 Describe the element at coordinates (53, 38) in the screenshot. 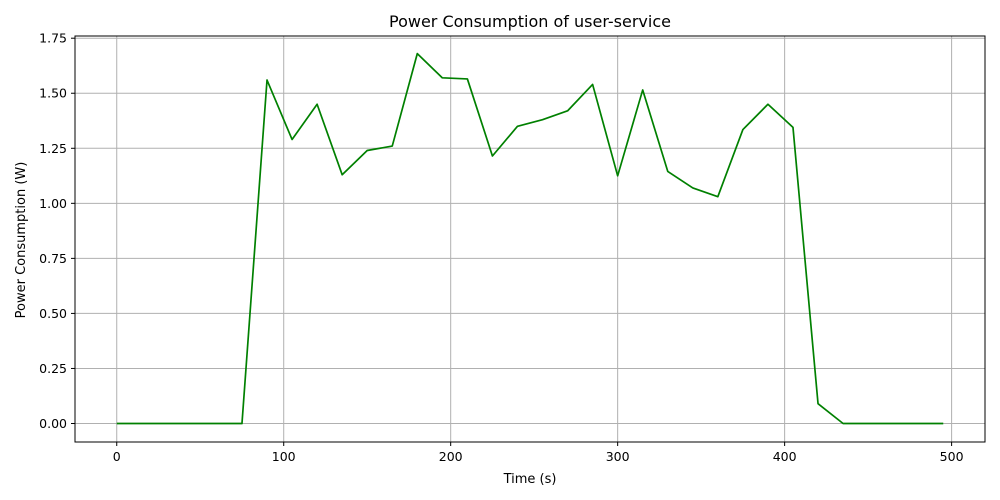

I see `y-tick-label: 1.75` at that location.